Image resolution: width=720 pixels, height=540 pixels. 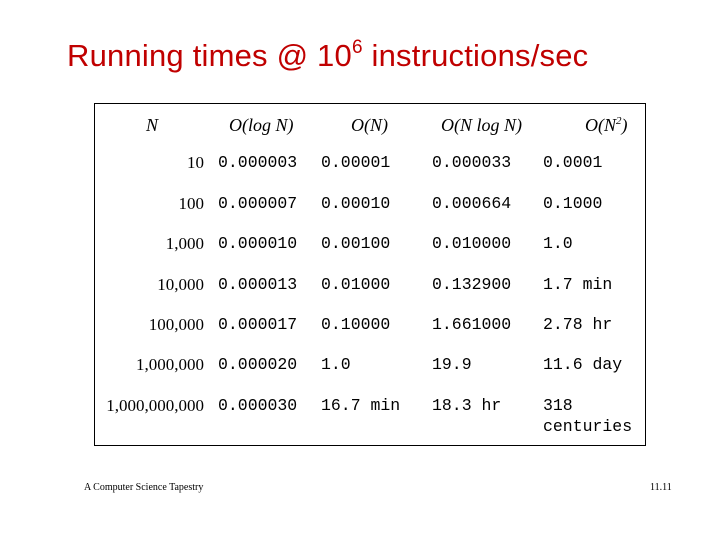 What do you see at coordinates (191, 203) in the screenshot?
I see `row-1-n: 100` at bounding box center [191, 203].